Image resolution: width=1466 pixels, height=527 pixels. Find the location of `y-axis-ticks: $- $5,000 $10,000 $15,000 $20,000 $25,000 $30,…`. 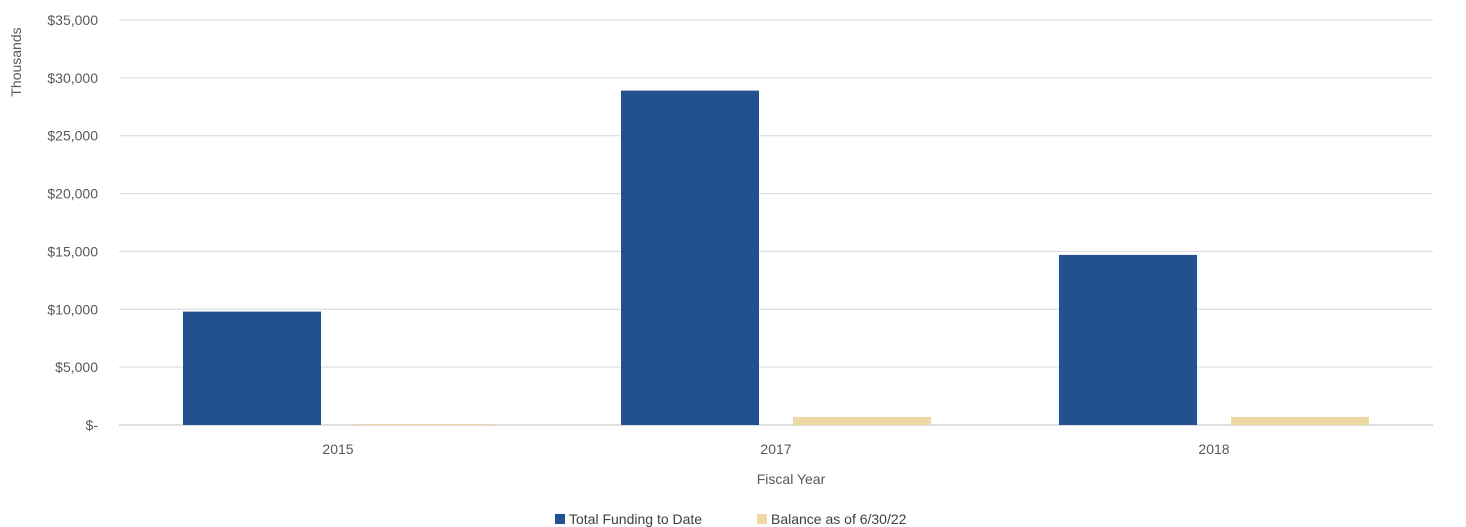

y-axis-ticks: $- $5,000 $10,000 $15,000 $20,000 $25,000 $30,… is located at coordinates (72, 222).